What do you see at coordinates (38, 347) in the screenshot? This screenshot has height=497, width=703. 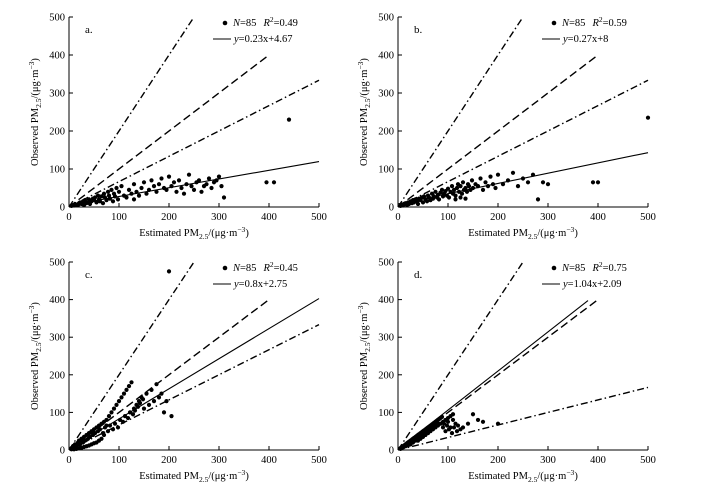 I see `y-label-sub: 2.5` at bounding box center [38, 347].